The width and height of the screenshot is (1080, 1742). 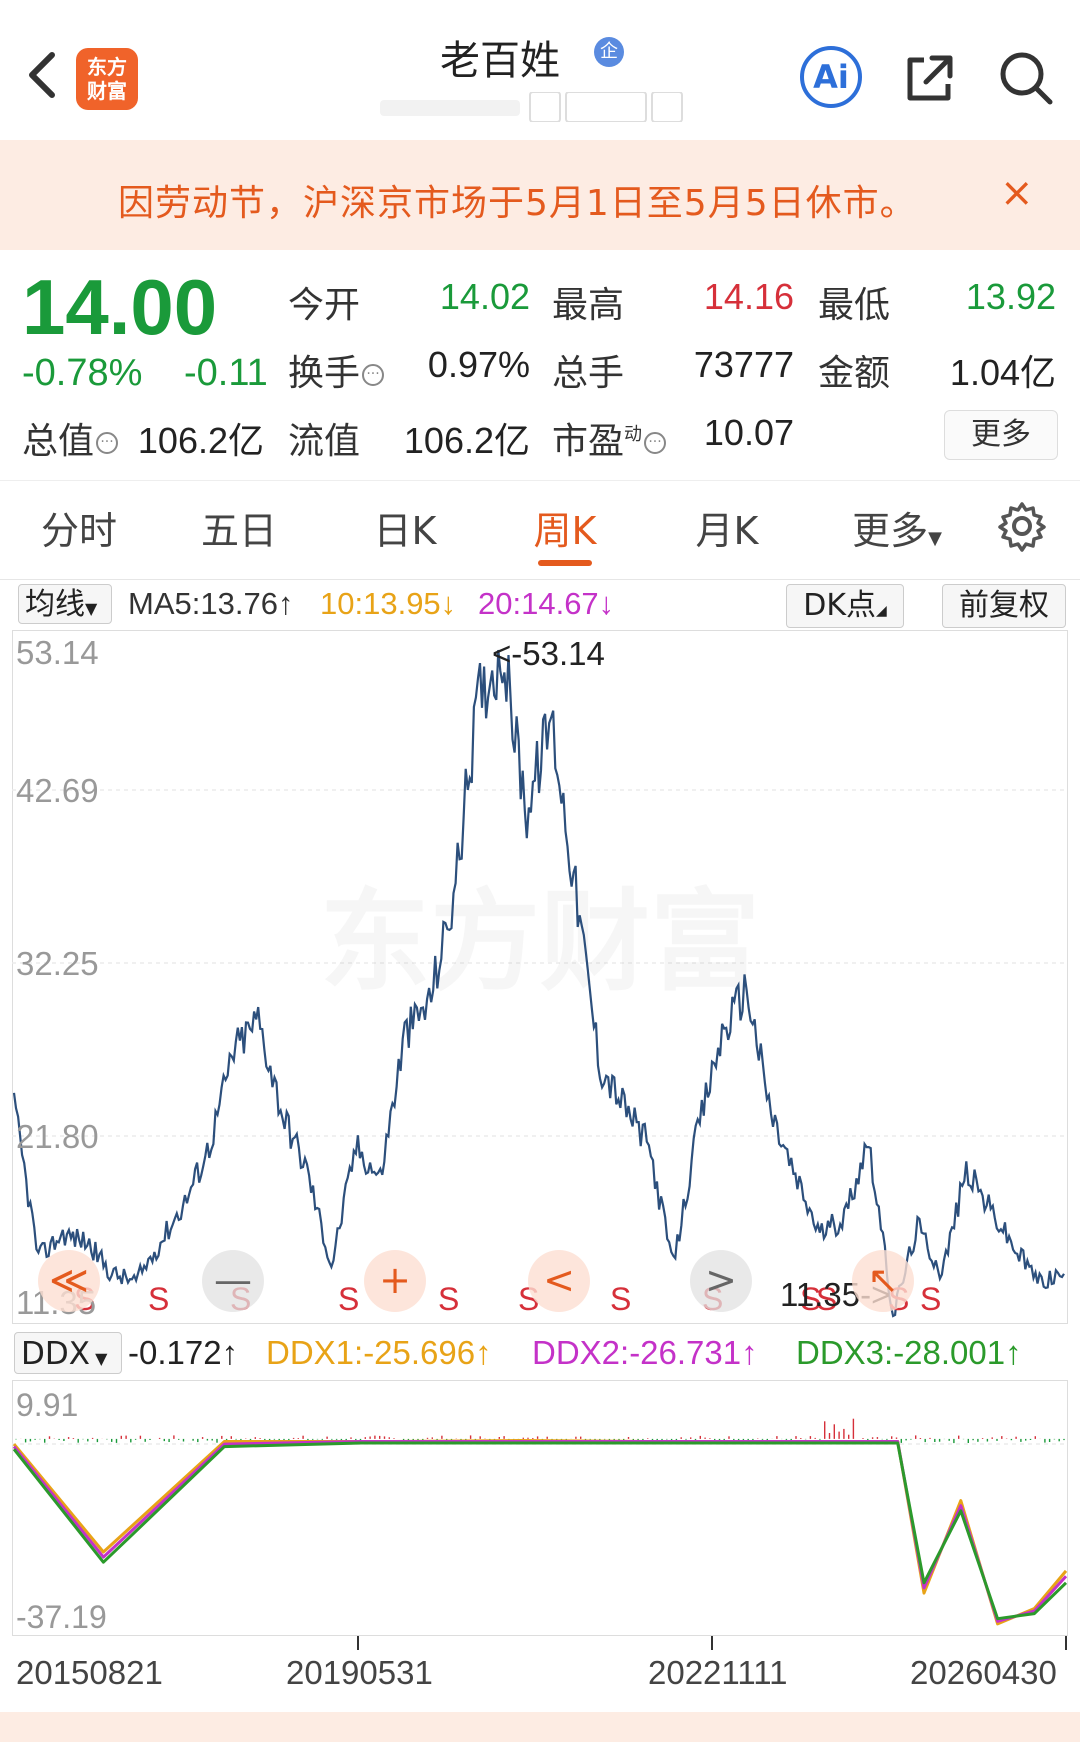 I want to click on share-button, so click(x=930, y=78).